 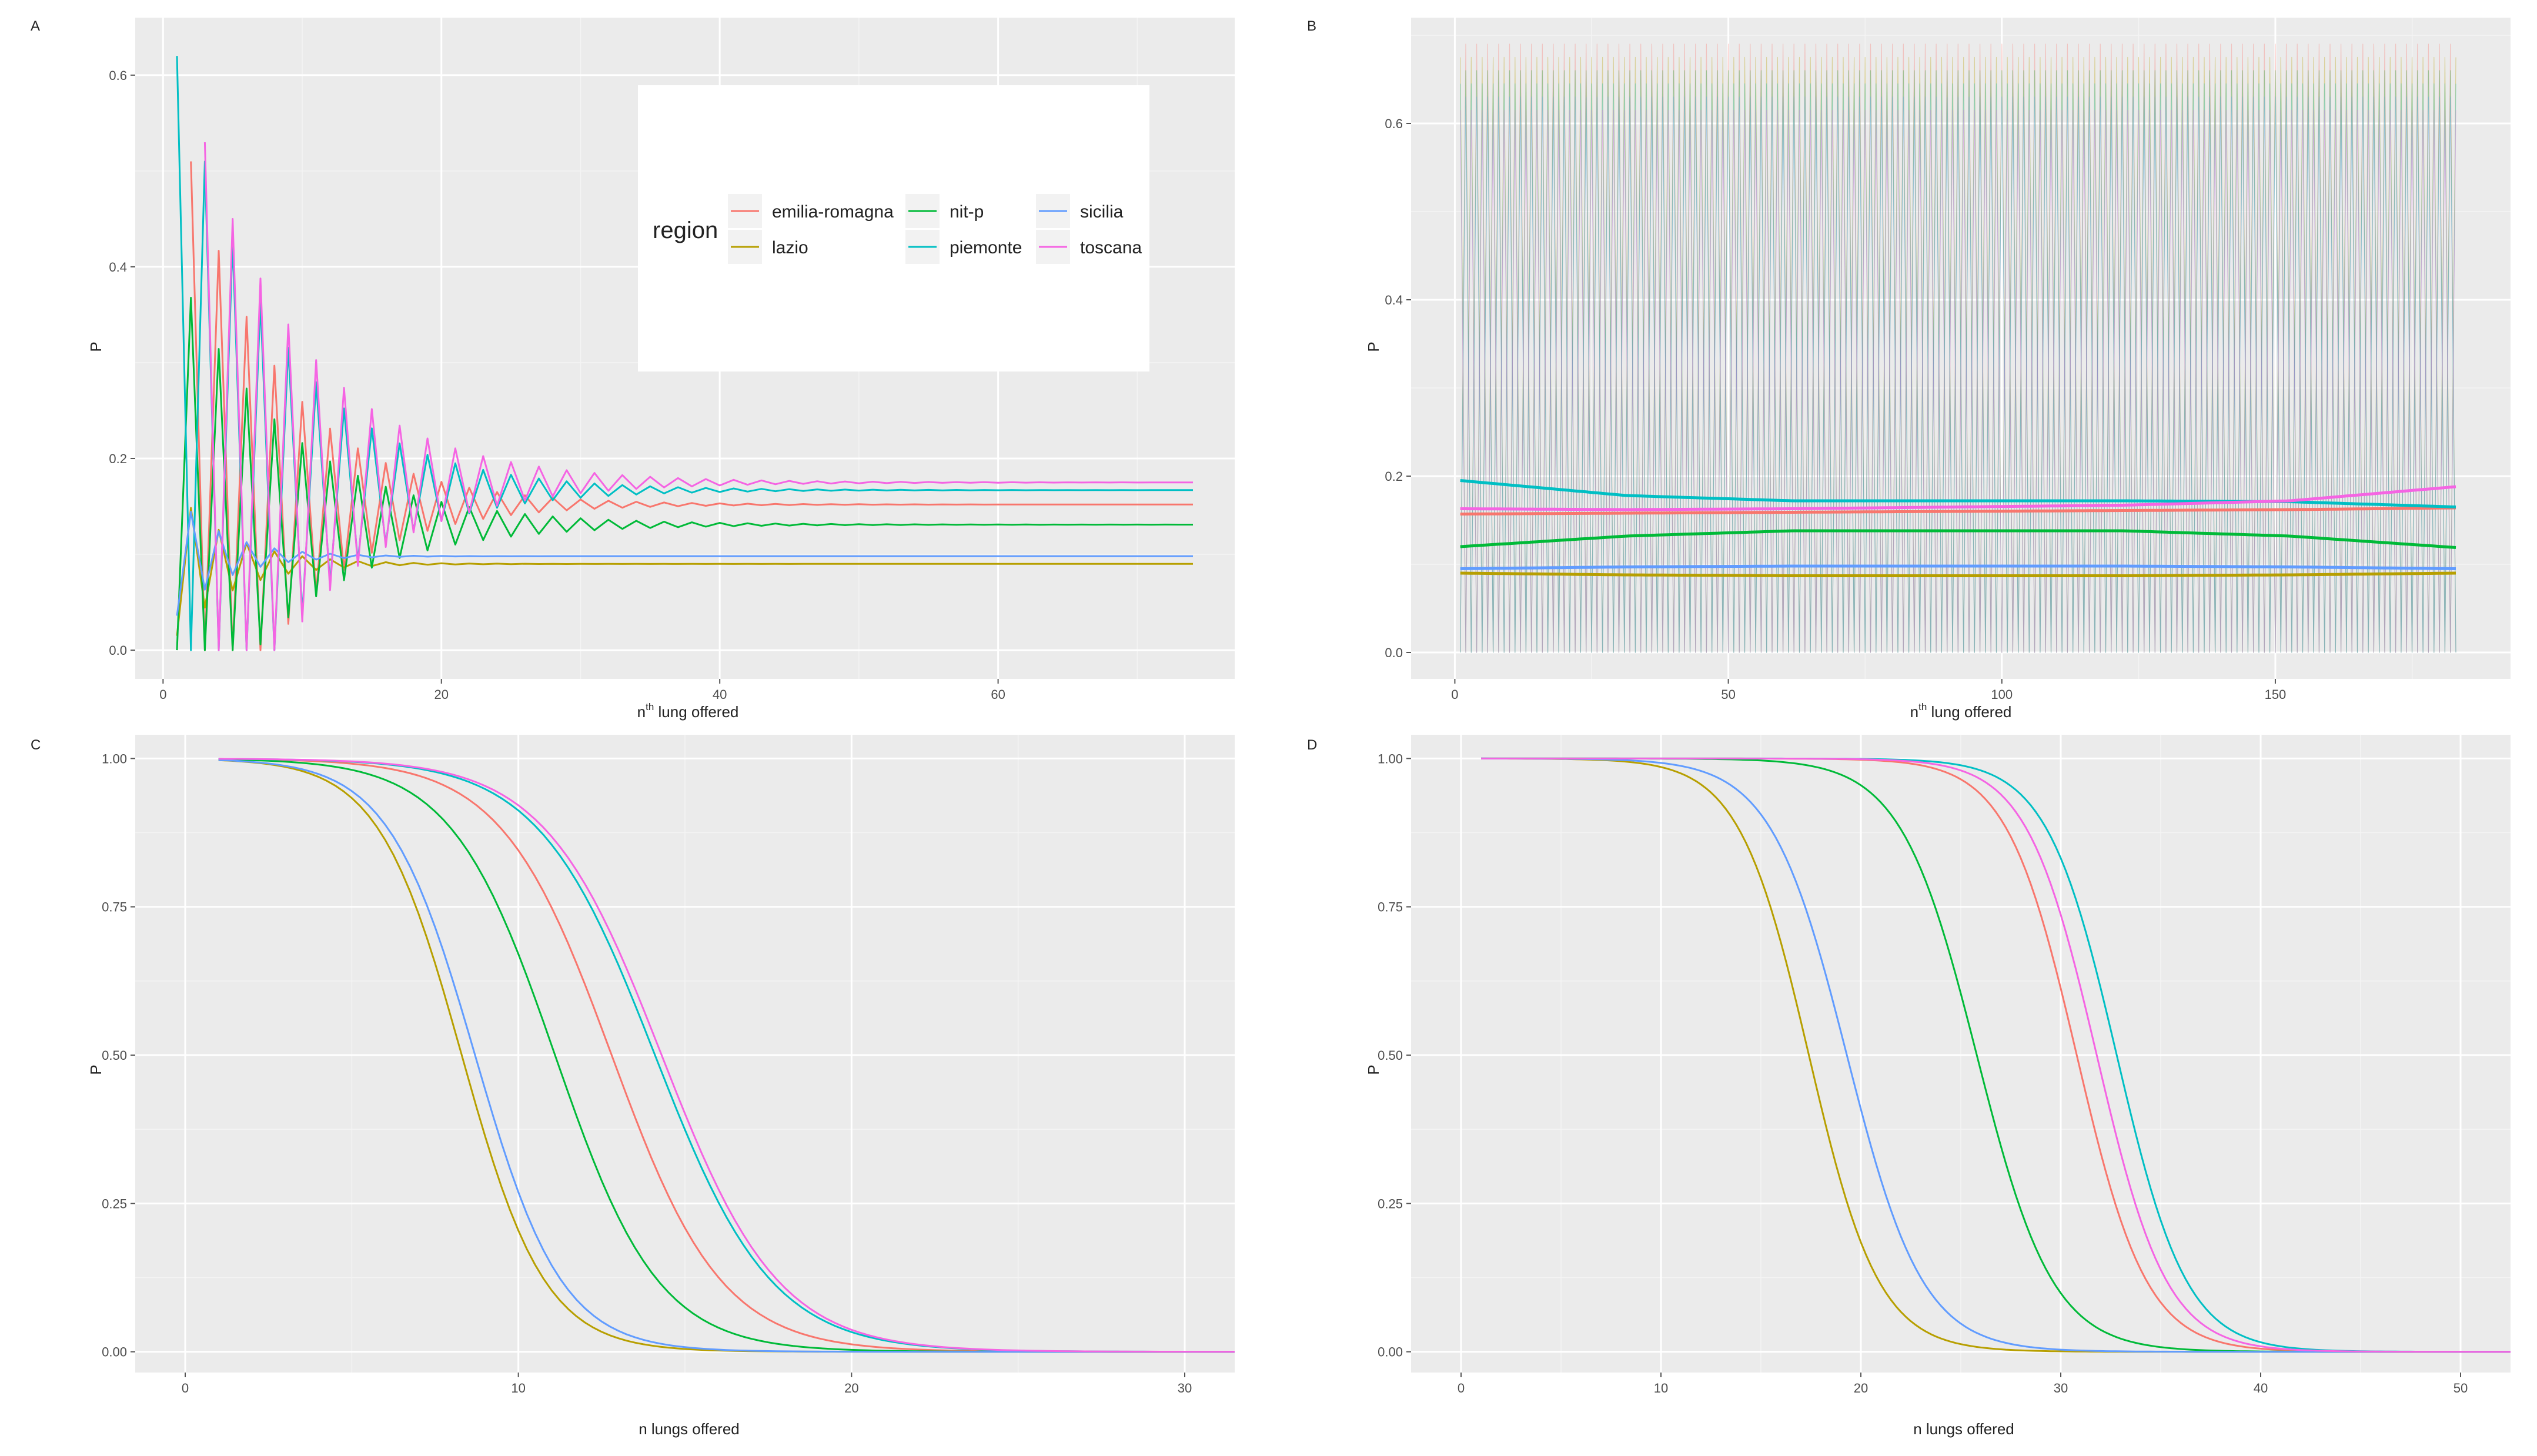 I want to click on series-line-nit-p, so click(x=684, y=474).